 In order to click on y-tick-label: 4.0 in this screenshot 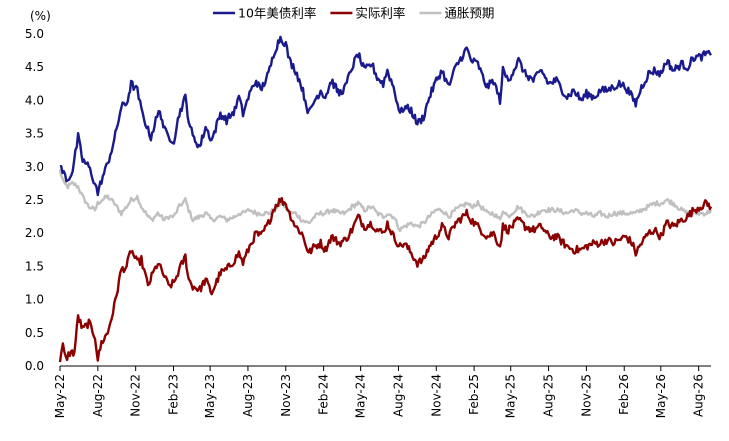, I will do `click(34, 100)`.